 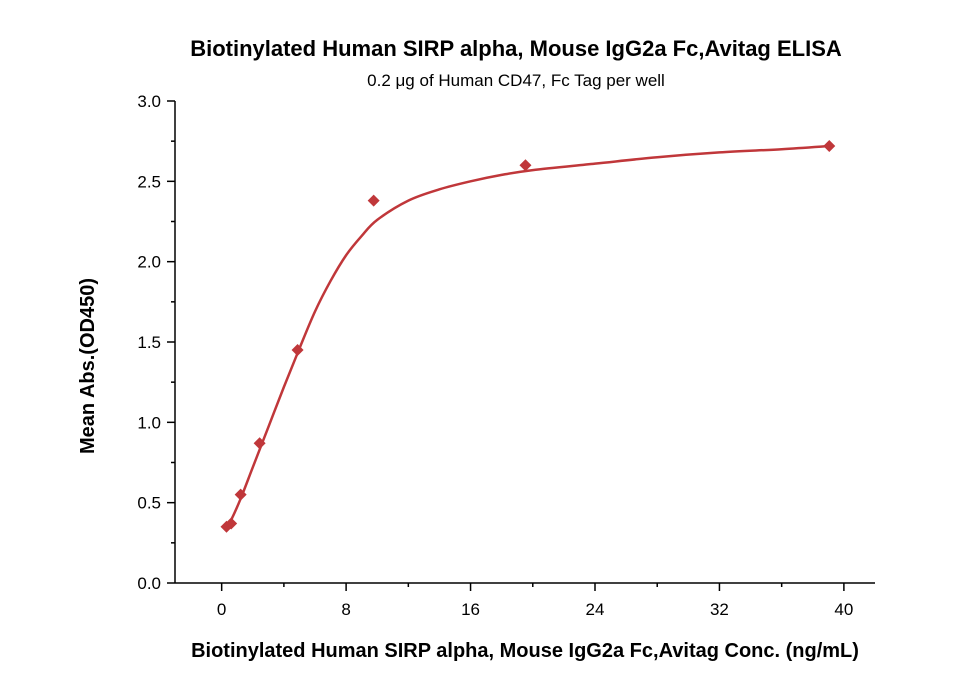 What do you see at coordinates (221, 609) in the screenshot?
I see `x-tick-label: 0` at bounding box center [221, 609].